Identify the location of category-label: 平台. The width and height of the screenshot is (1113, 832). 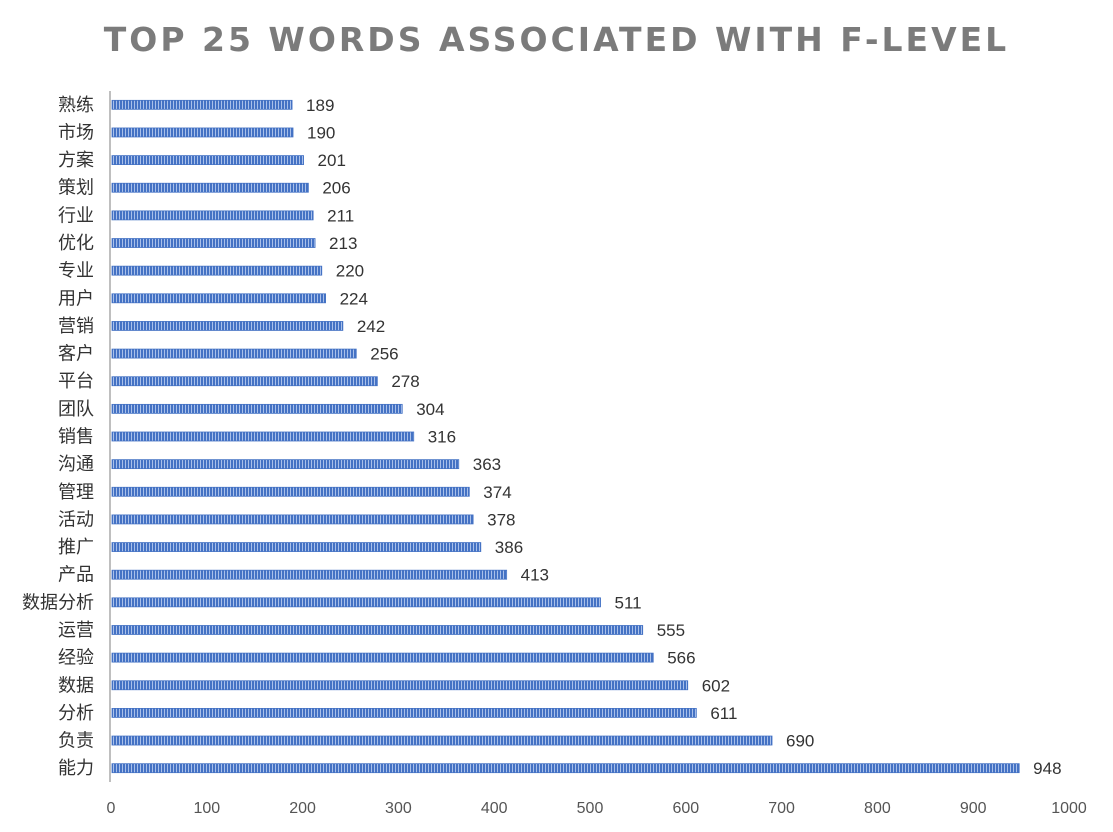
(76, 381).